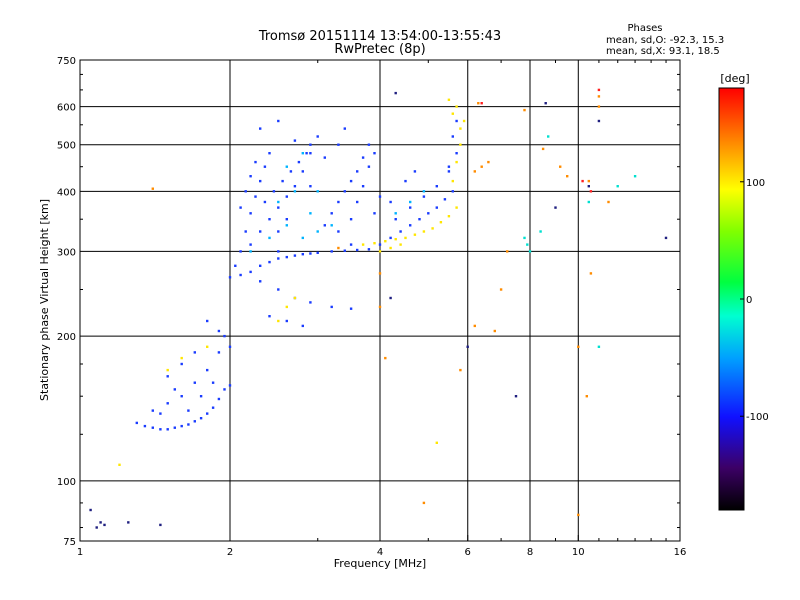 The width and height of the screenshot is (800, 600). I want to click on chart-subtitle: RwPretec (8p), so click(379, 49).